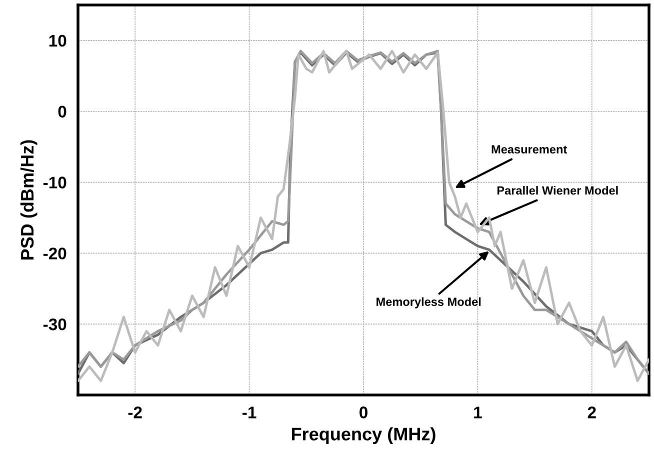 This screenshot has height=457, width=654. I want to click on y-tick-label: -30, so click(54, 324).